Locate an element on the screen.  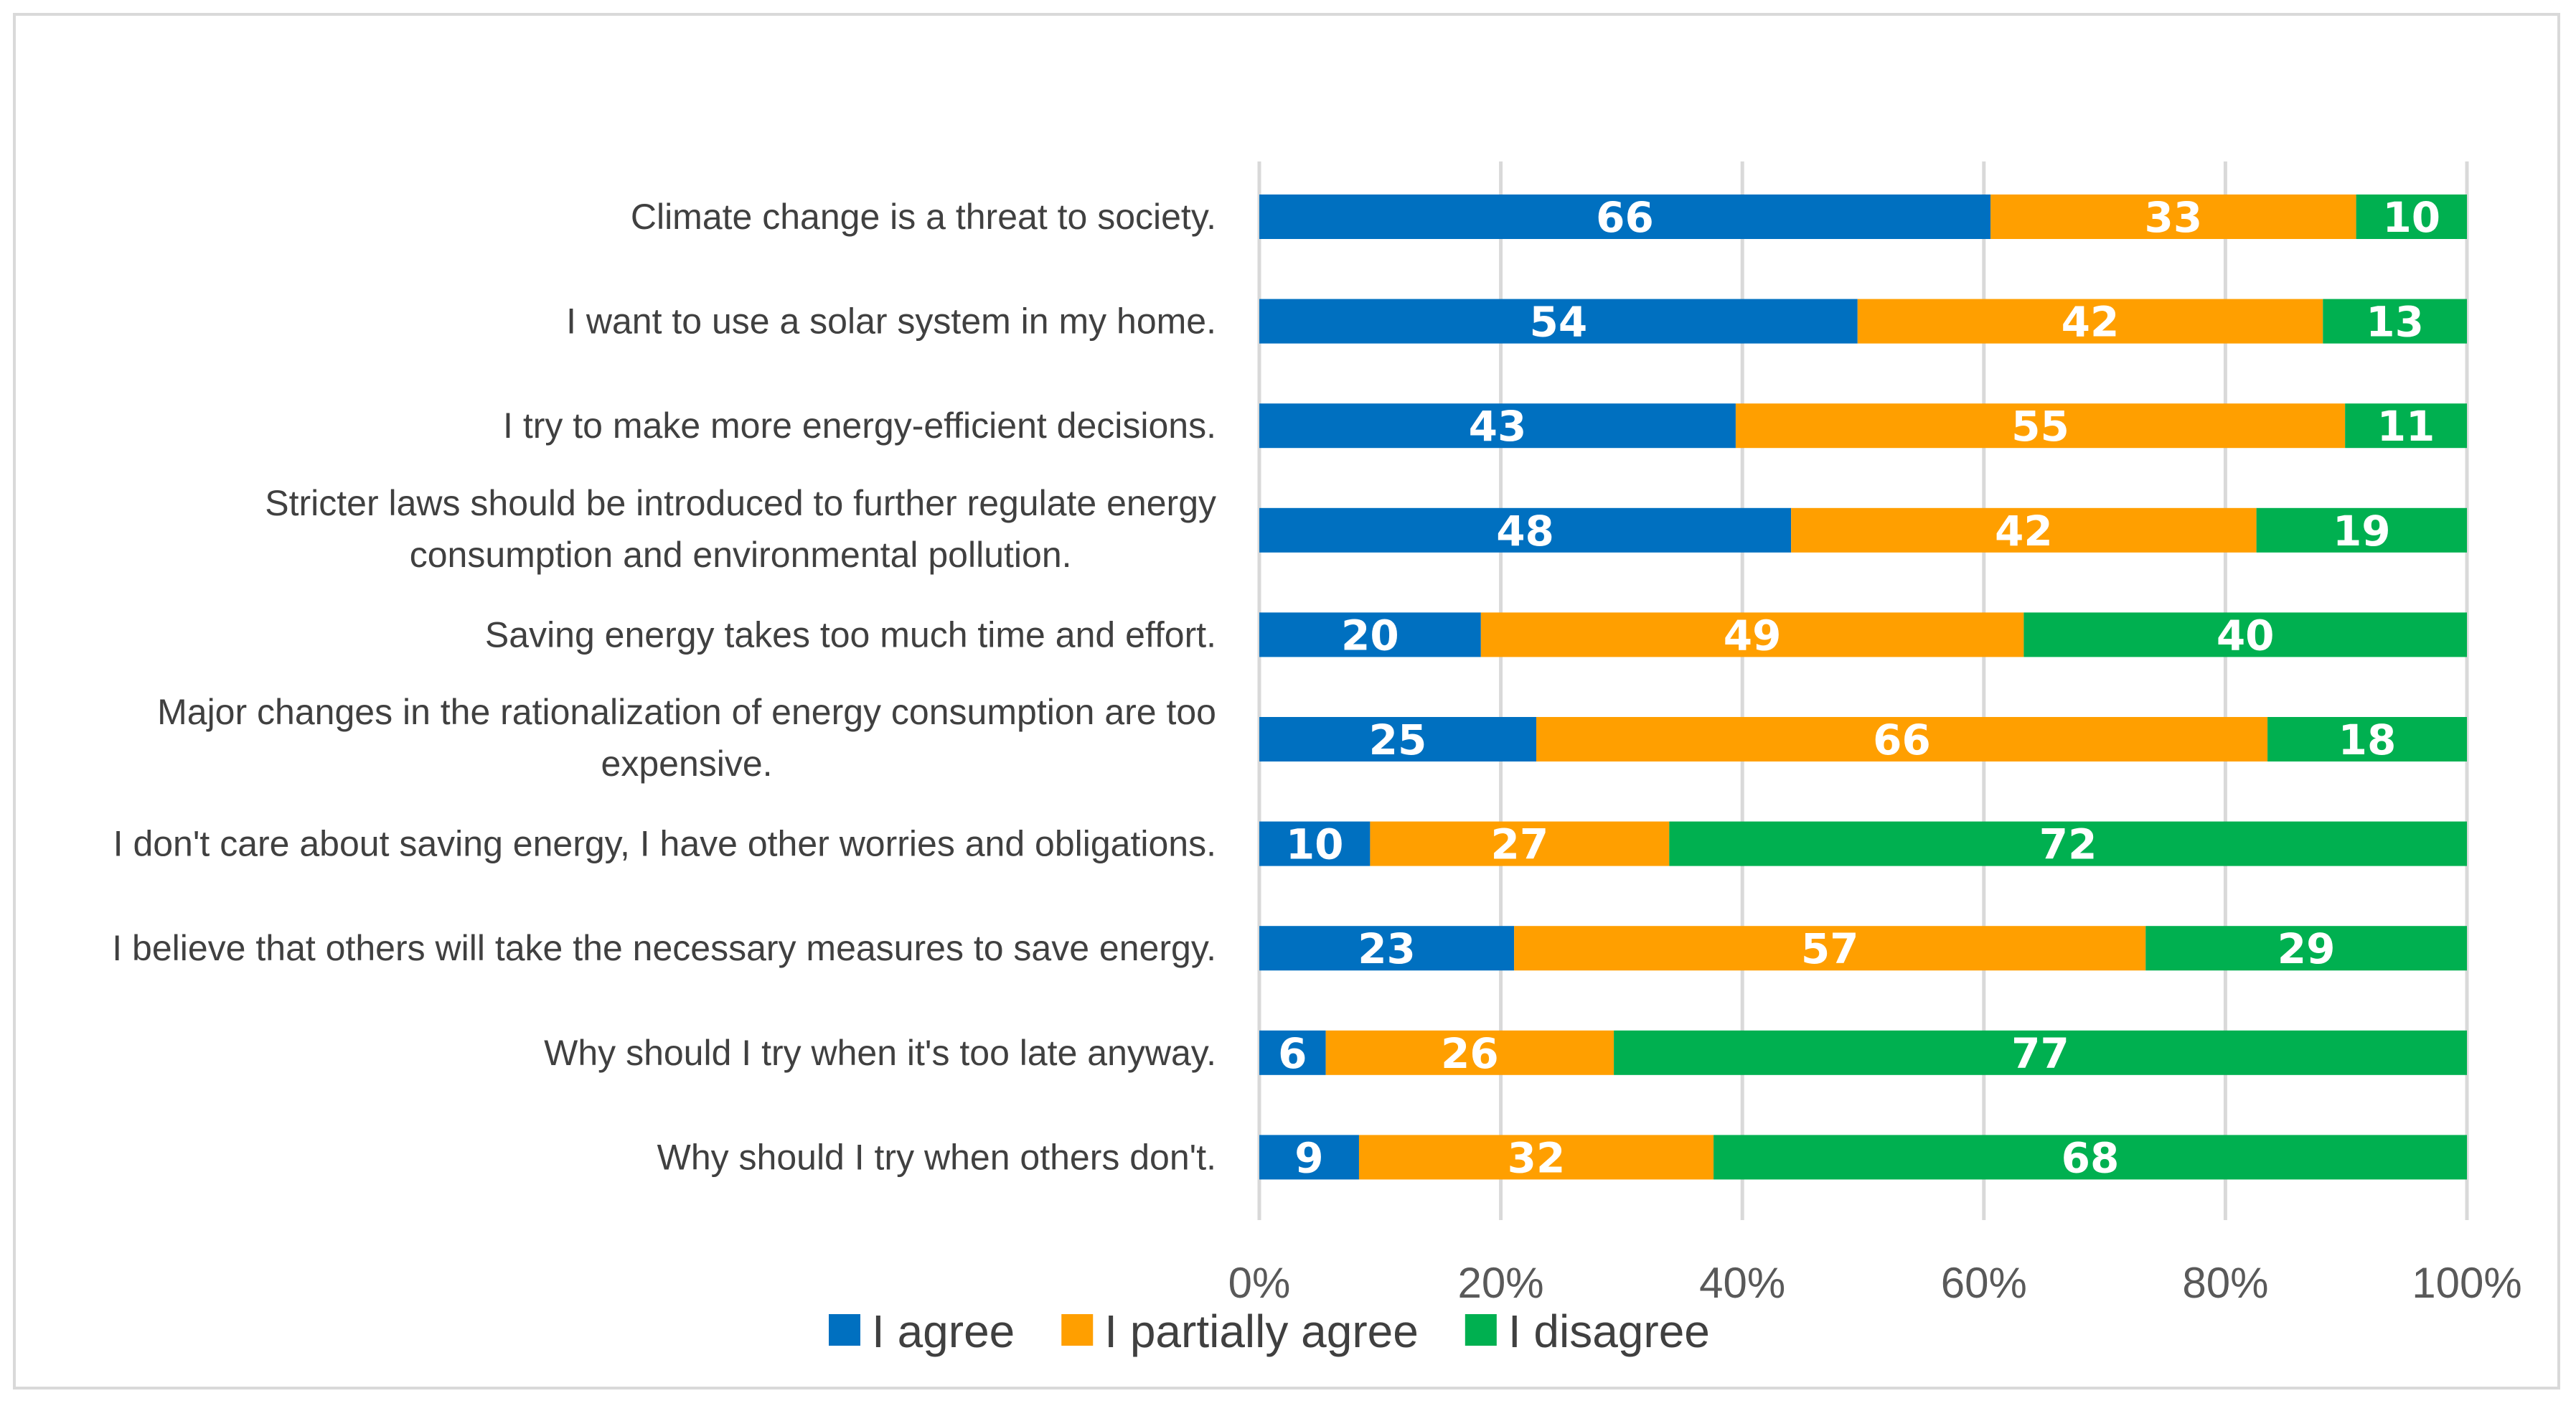
data-label: 48 is located at coordinates (1525, 531).